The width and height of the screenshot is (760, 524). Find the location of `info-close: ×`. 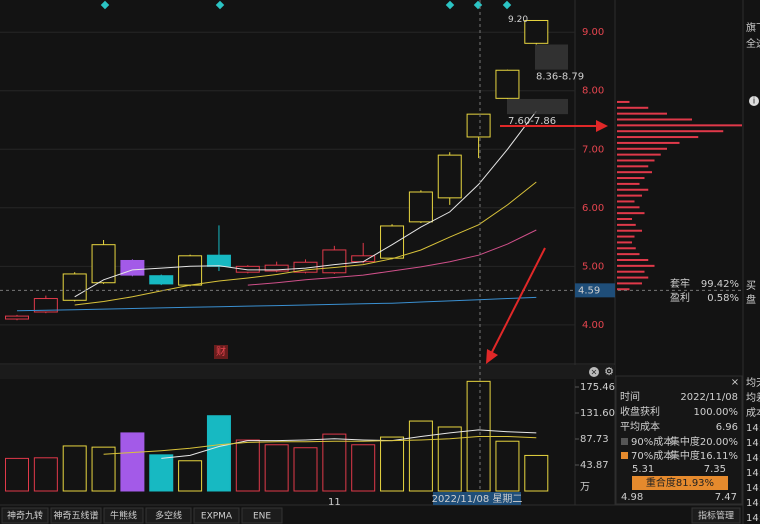

info-close: × is located at coordinates (735, 382).